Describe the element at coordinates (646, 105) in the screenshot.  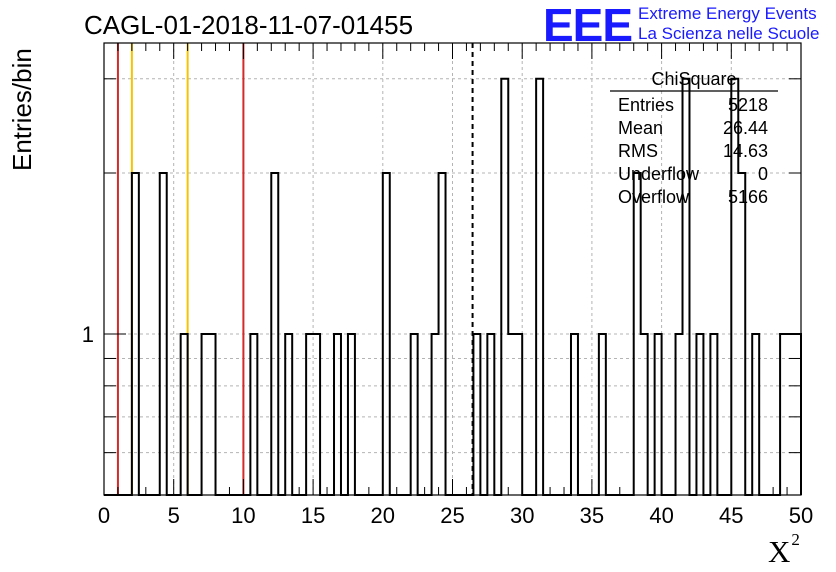
I see `stats-row-label: Entries` at that location.